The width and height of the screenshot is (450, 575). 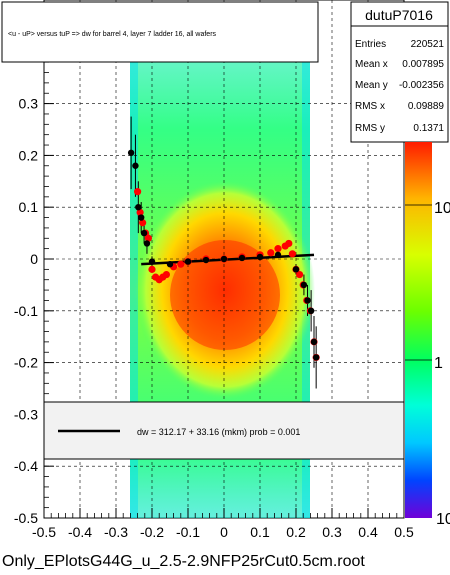 I want to click on colorbar-label-1: 1, so click(x=438, y=363).